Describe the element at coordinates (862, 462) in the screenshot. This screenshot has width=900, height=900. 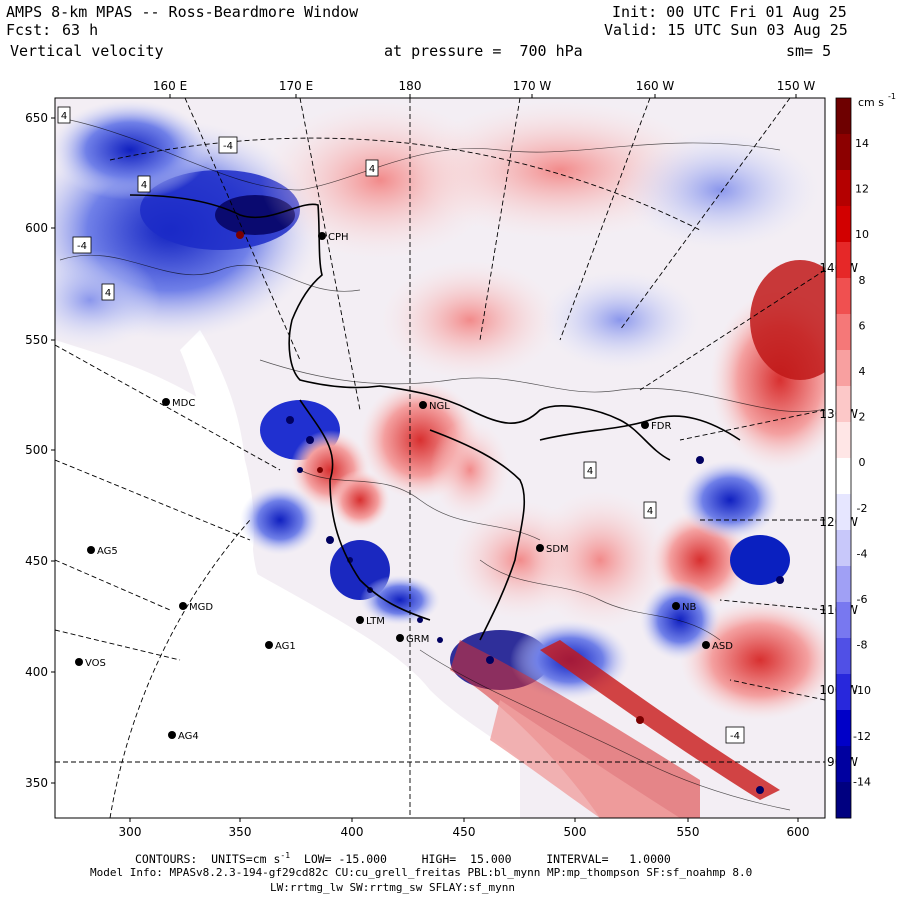
I see `colorbar-tick-label: 0` at that location.